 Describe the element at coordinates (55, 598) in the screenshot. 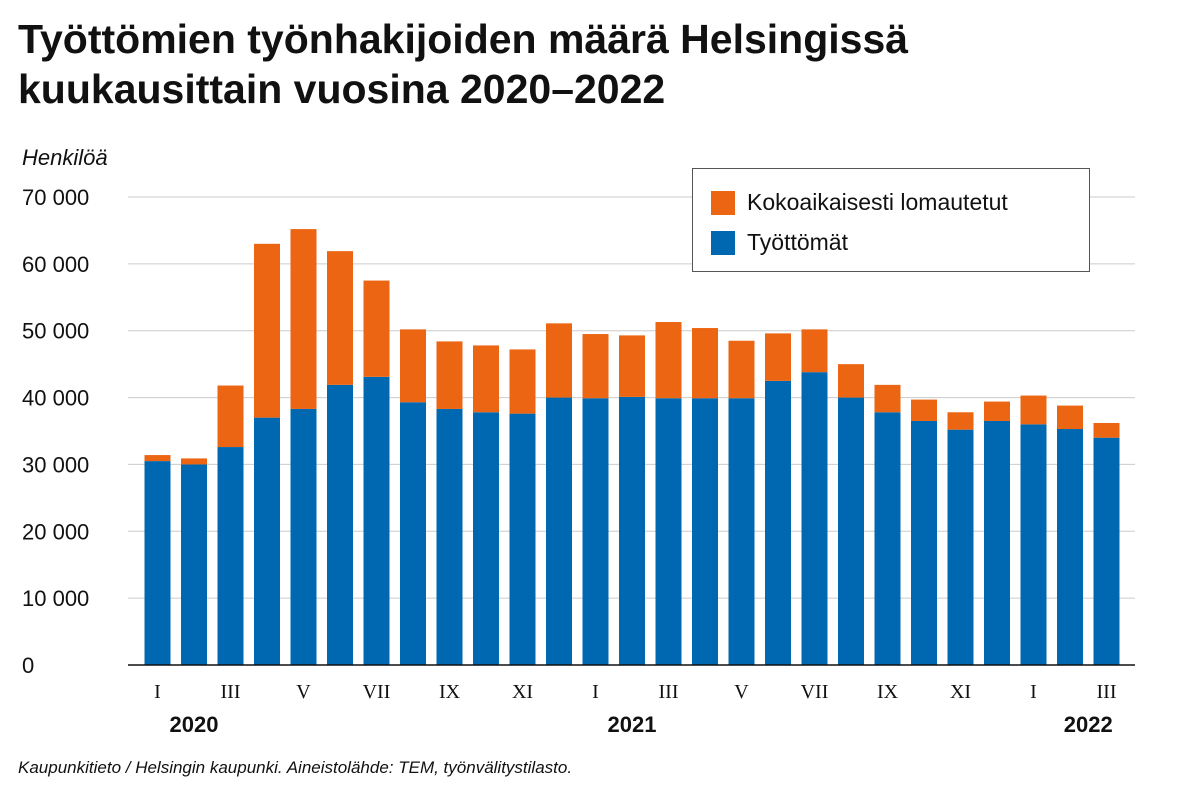

I see `y-tick-label: 10 000` at that location.